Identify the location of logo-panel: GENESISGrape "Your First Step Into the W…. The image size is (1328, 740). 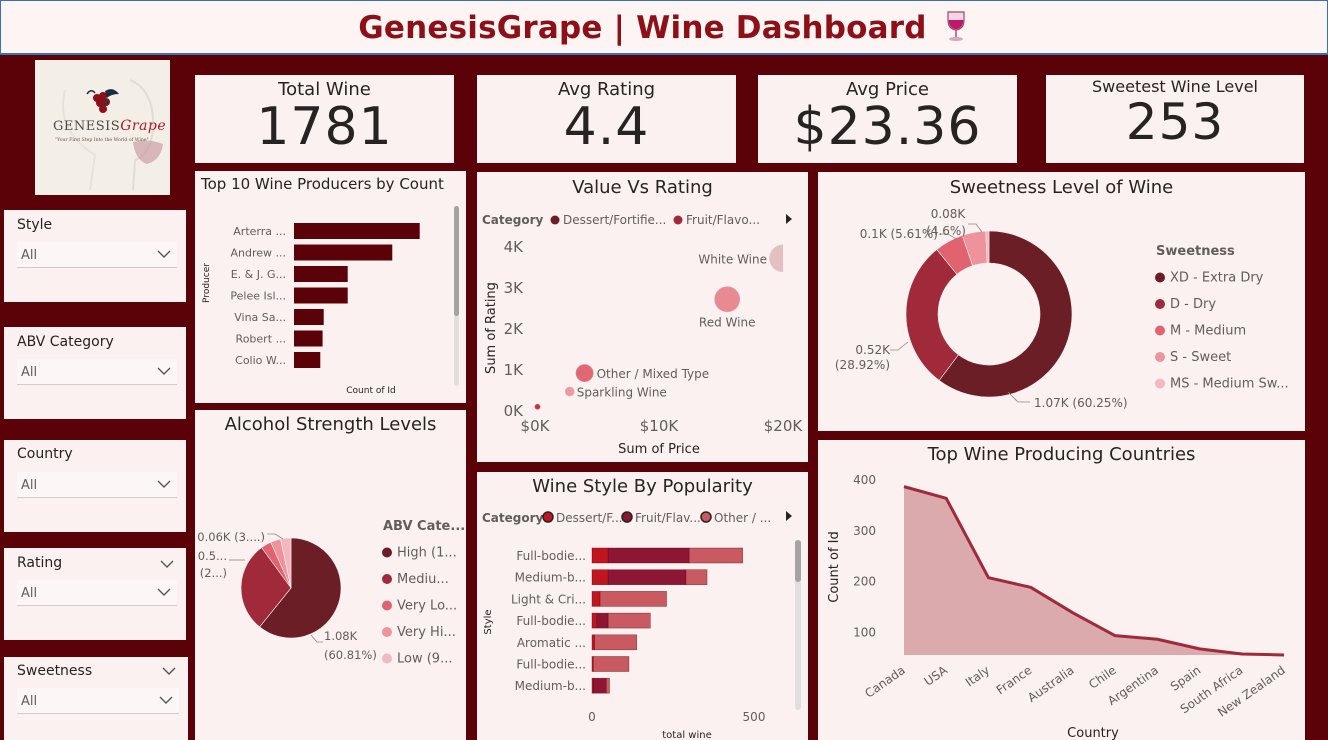
(102, 127).